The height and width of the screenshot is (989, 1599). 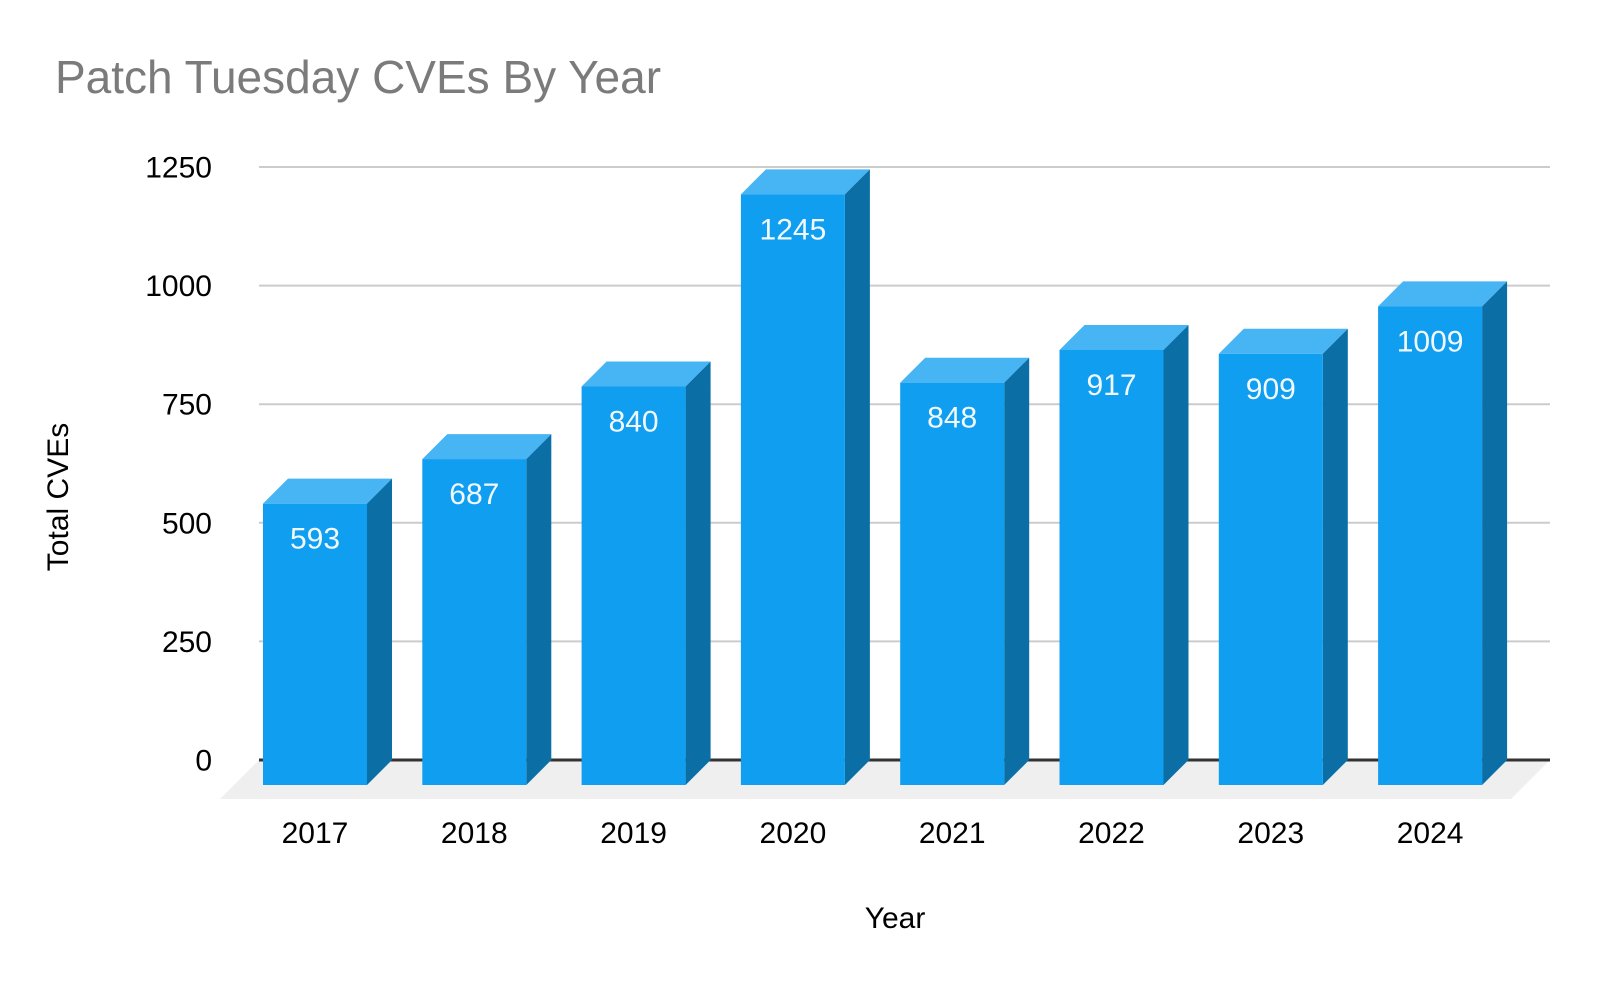 I want to click on bar-2024: 1009, so click(x=1443, y=533).